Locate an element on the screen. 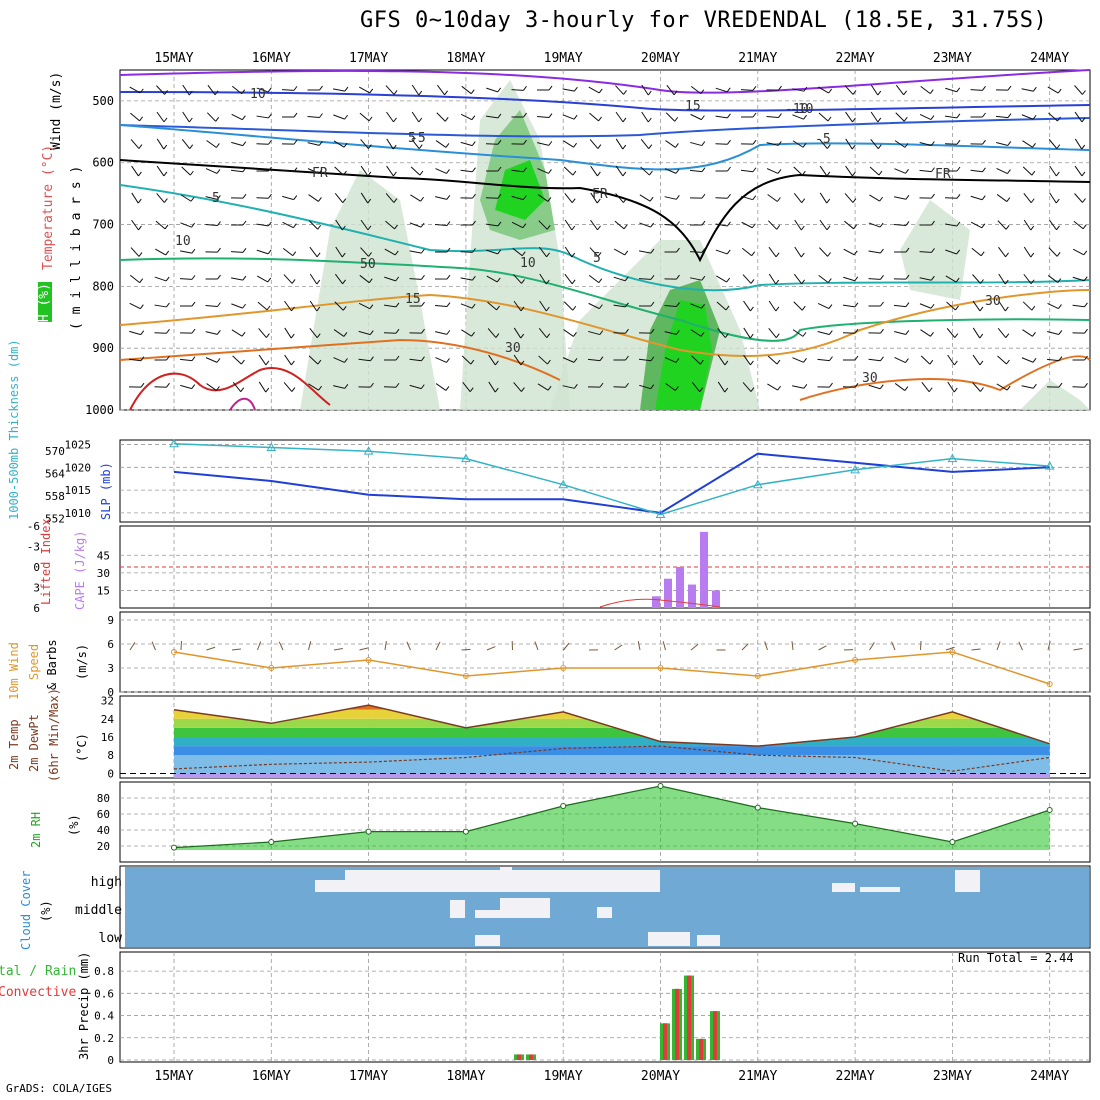  upper-ytick: 700 is located at coordinates (103, 225).